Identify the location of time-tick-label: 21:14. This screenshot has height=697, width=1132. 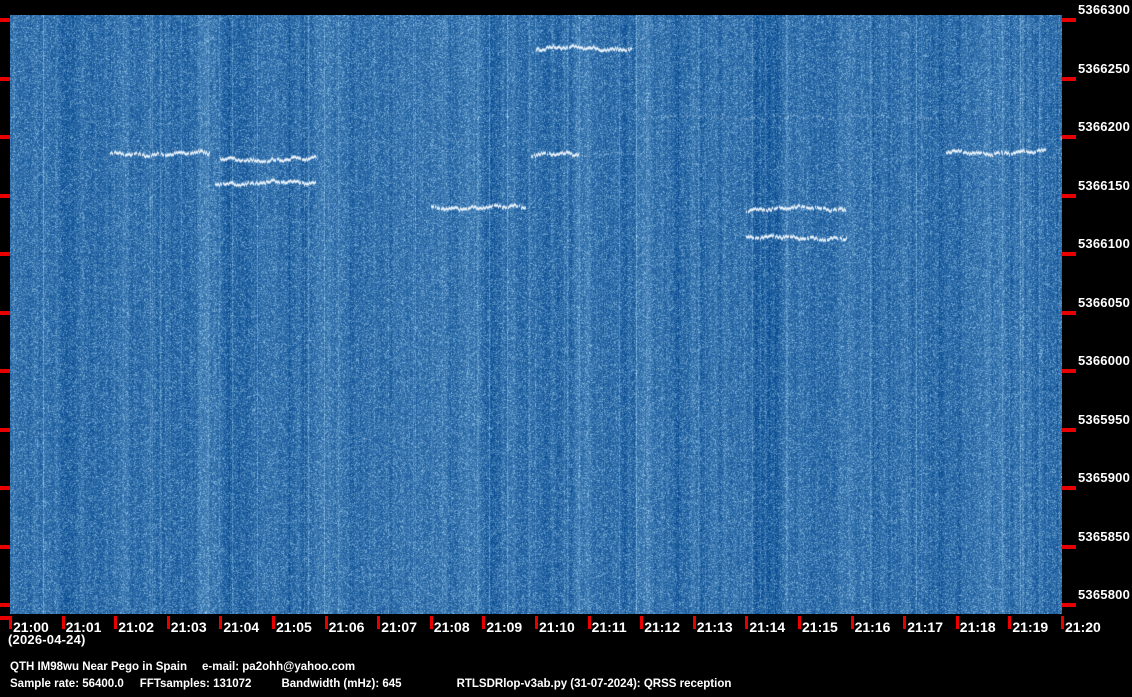
(767, 627).